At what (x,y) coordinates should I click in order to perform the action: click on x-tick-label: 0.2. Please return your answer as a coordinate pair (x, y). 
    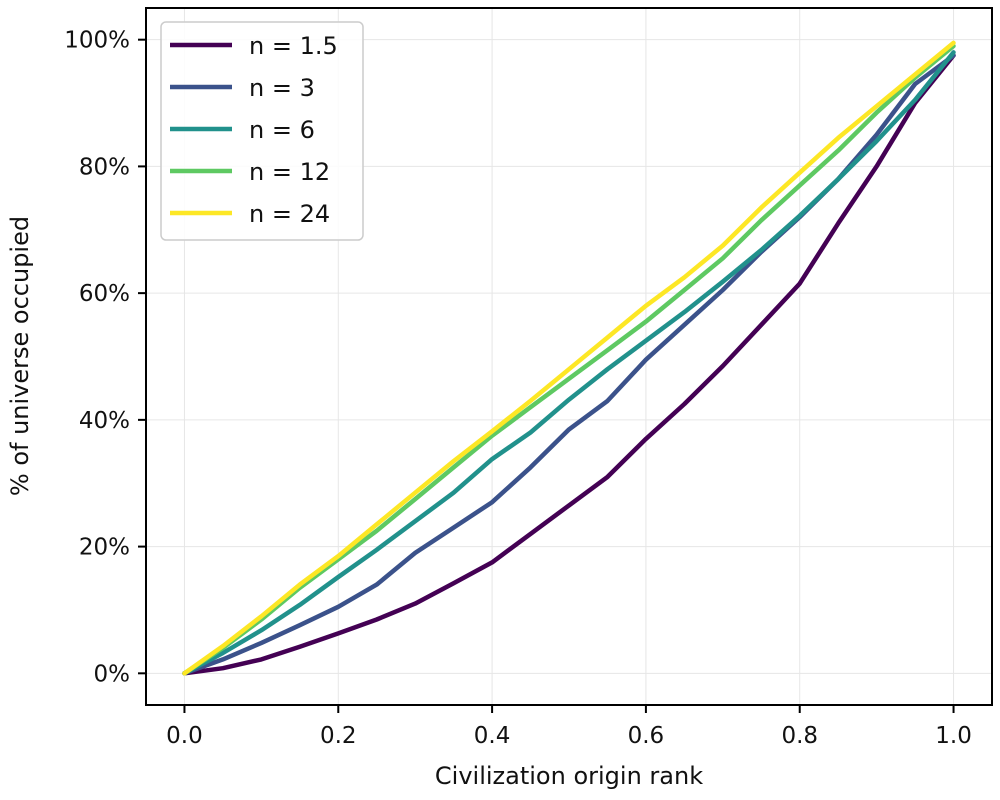
    Looking at the image, I should click on (338, 736).